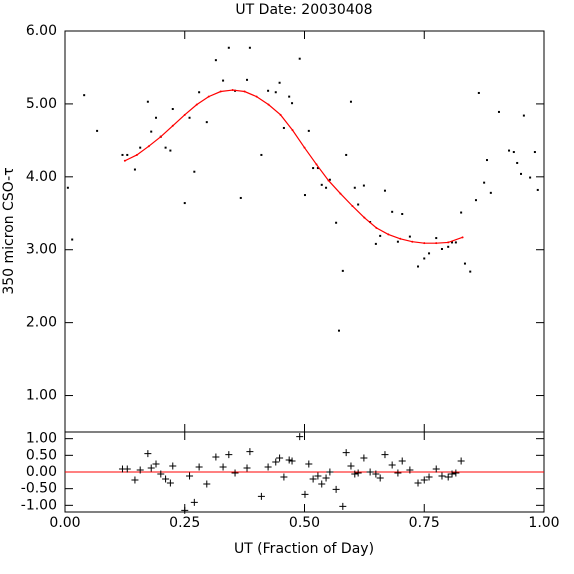 Image resolution: width=574 pixels, height=574 pixels. What do you see at coordinates (41, 439) in the screenshot?
I see `y-tick-label: 1.00` at bounding box center [41, 439].